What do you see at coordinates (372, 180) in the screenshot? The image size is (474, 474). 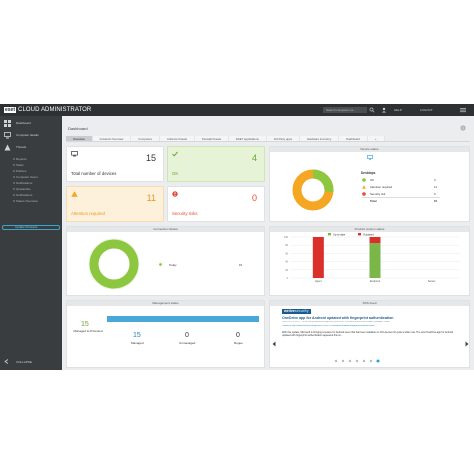 I see `legend-label-ok: OK` at bounding box center [372, 180].